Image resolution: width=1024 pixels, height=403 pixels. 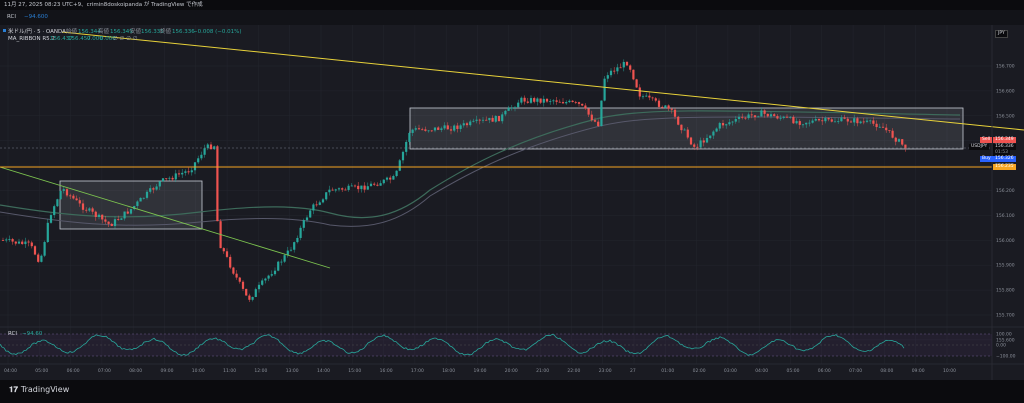 What do you see at coordinates (542, 371) in the screenshot?
I see `time-tick-label: 21:00` at bounding box center [542, 371].